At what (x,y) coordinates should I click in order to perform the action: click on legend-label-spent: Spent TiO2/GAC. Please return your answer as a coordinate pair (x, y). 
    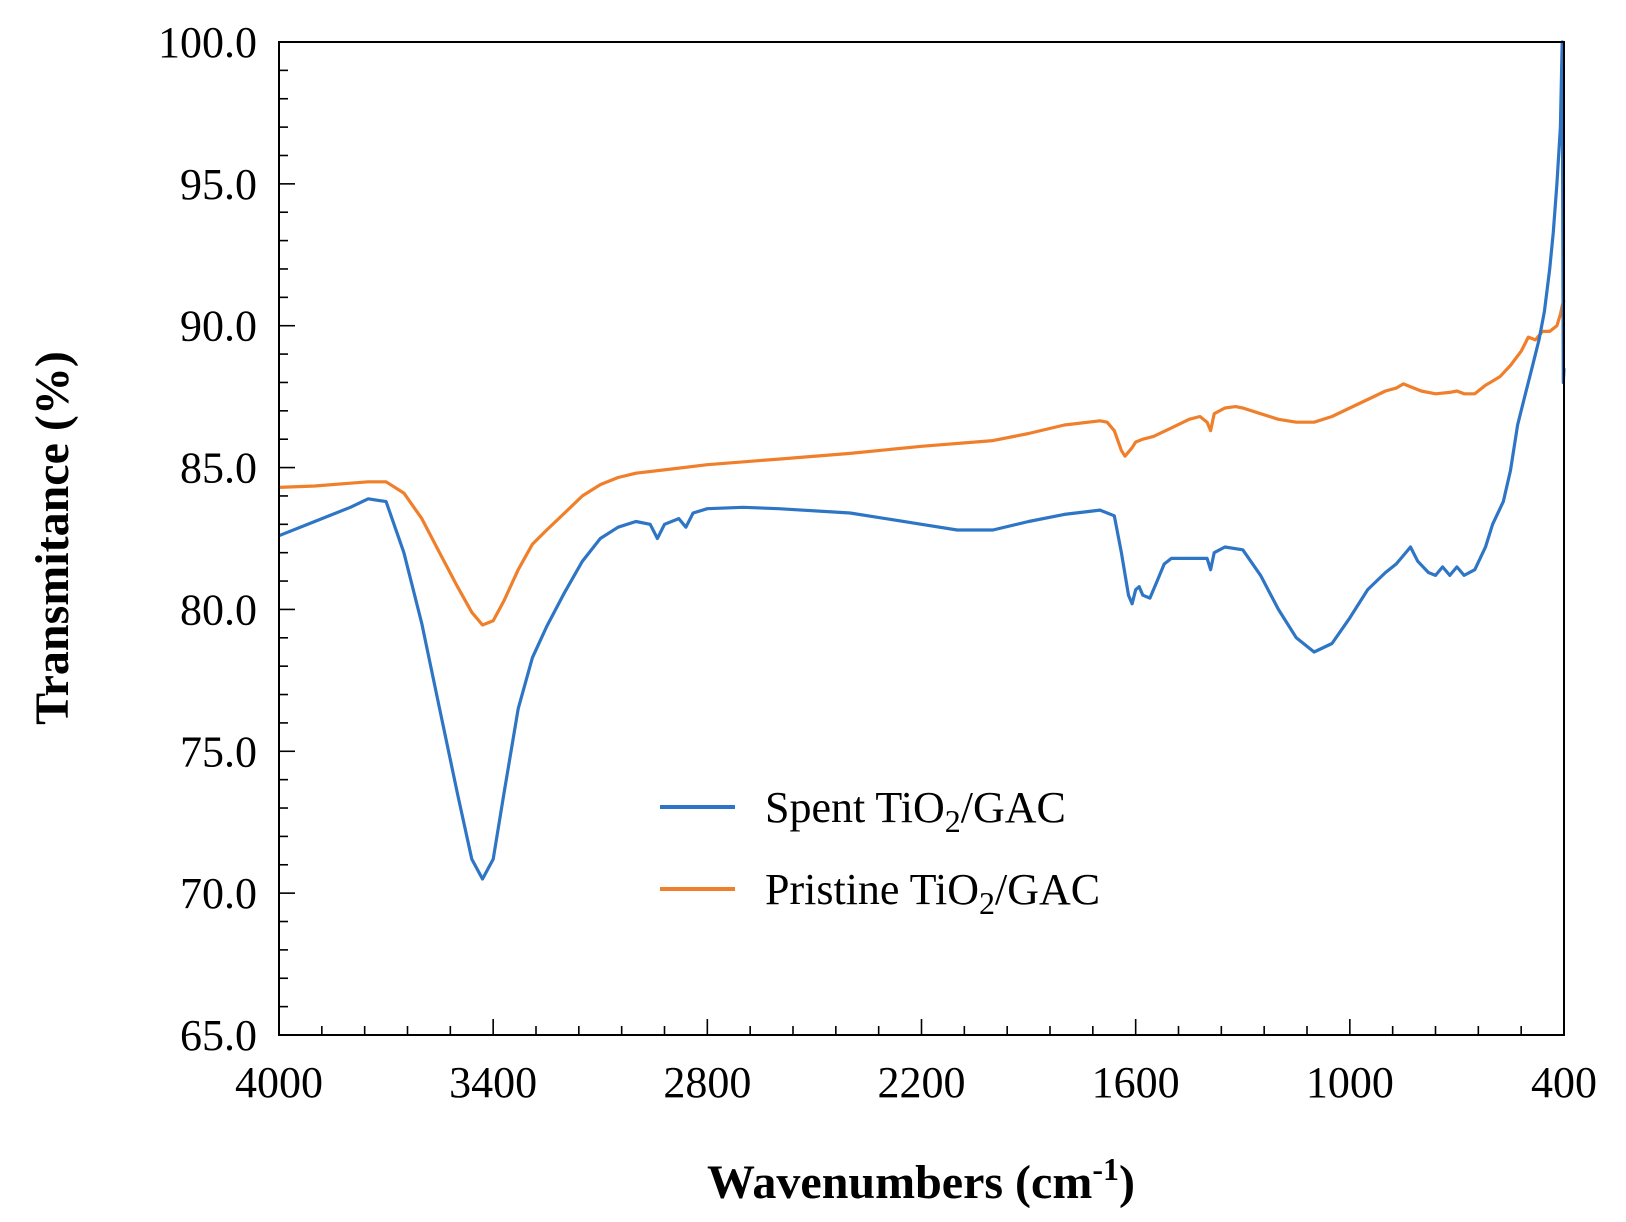
    Looking at the image, I should click on (915, 811).